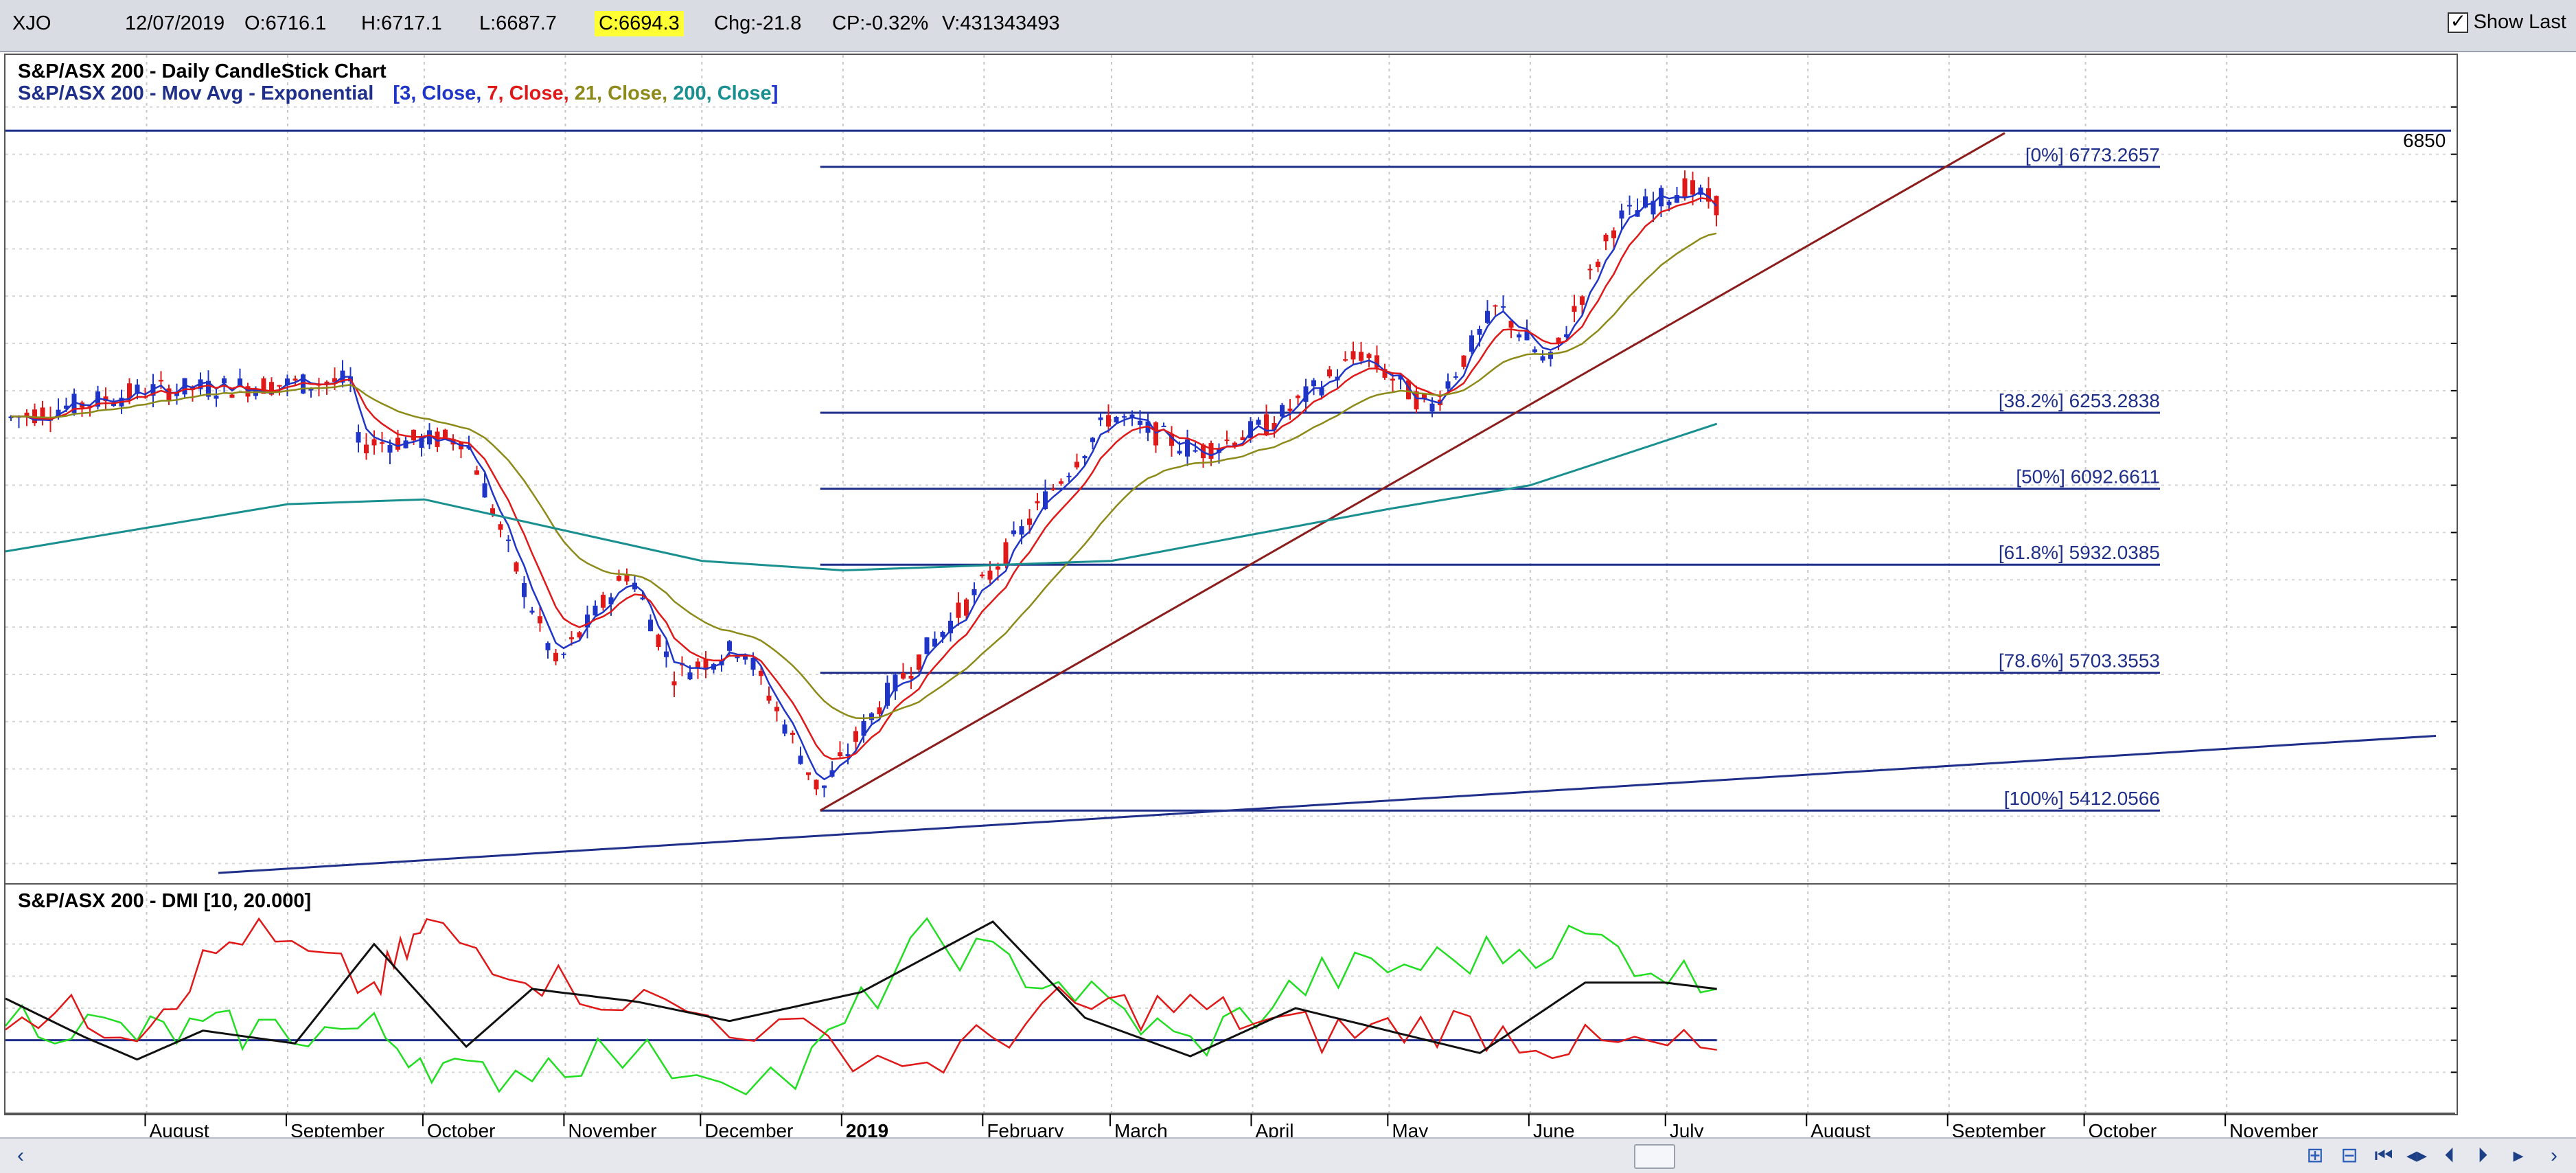 The width and height of the screenshot is (2576, 1173). Describe the element at coordinates (1001, 23) in the screenshot. I see `volume-value: V:431343493` at that location.